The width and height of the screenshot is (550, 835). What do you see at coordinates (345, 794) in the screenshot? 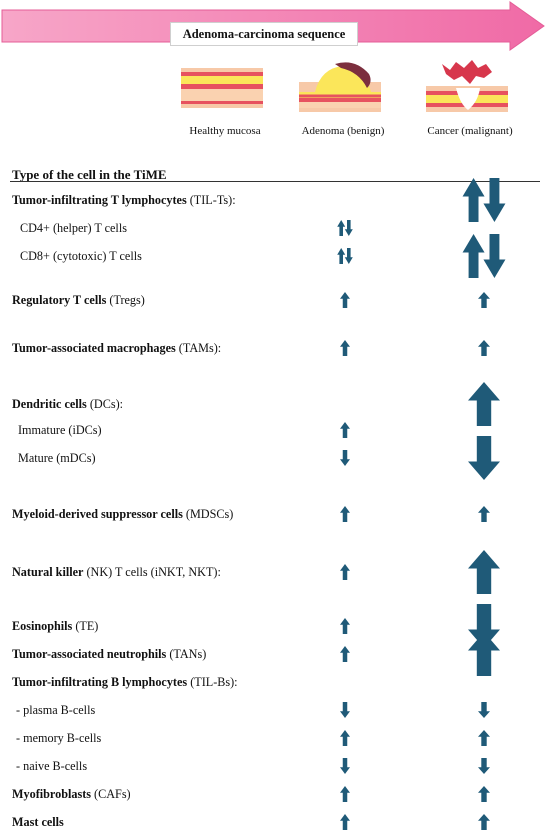
I see `adenoma-row-16-up-arrow` at bounding box center [345, 794].